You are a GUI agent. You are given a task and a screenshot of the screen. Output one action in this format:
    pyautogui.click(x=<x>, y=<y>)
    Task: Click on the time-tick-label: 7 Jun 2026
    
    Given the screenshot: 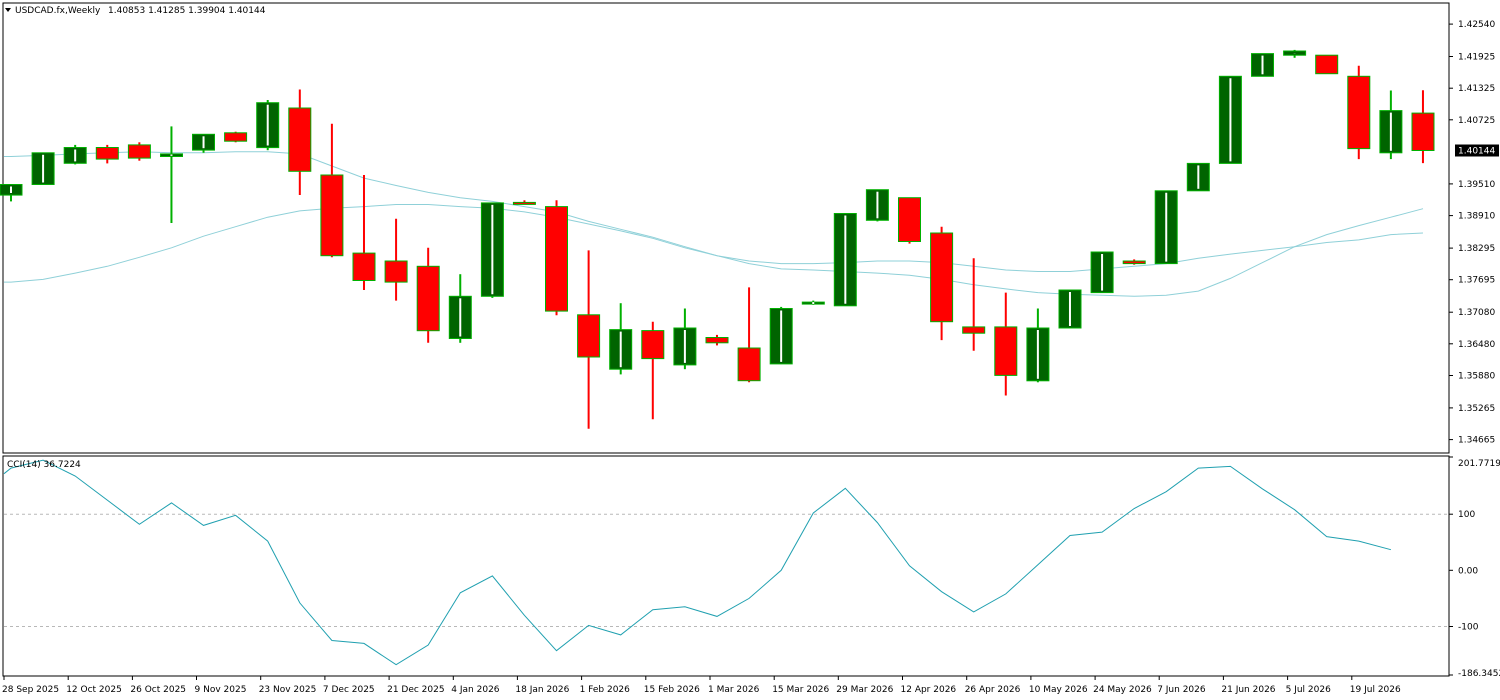 What is the action you would take?
    pyautogui.click(x=1181, y=690)
    